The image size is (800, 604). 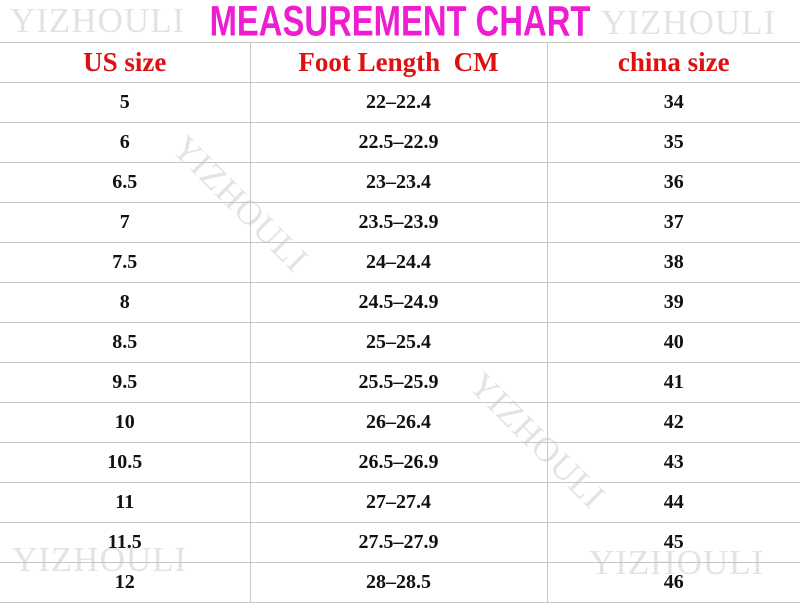 What do you see at coordinates (673, 462) in the screenshot?
I see `china-size-cell: 43` at bounding box center [673, 462].